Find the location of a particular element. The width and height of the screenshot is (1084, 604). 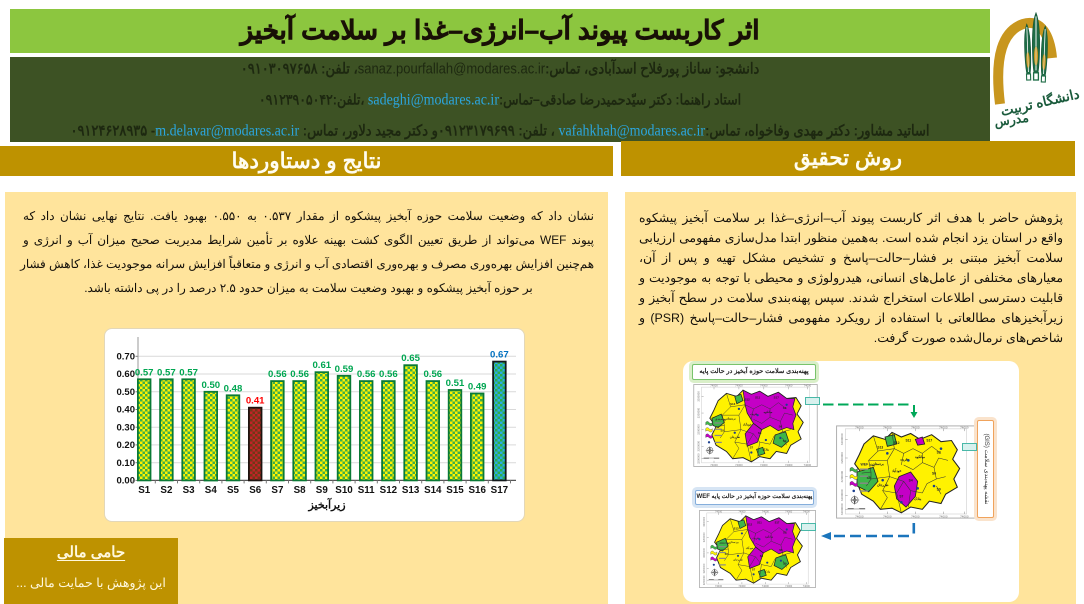

svg-text: 0.10 is located at coordinates (126, 463).